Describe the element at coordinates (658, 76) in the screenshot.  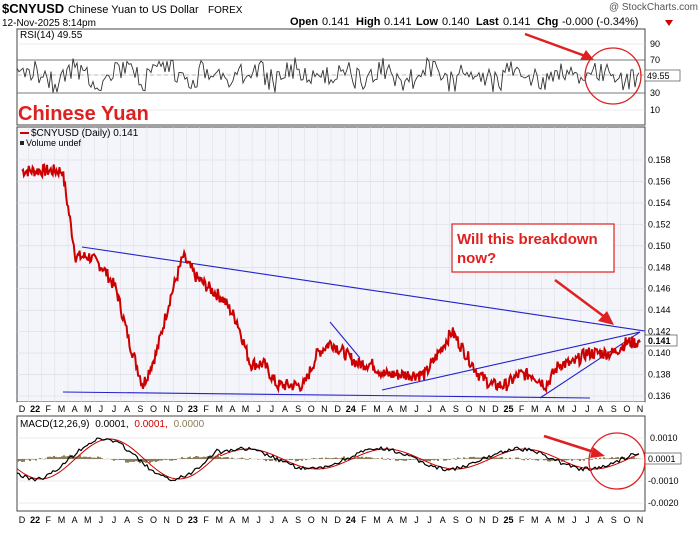
I see `rsi-badge-value: 49.55` at that location.